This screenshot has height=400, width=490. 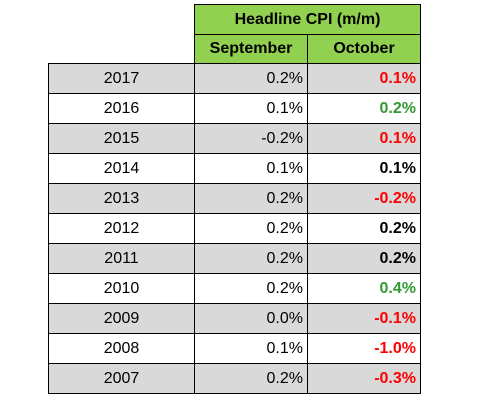 I want to click on table-row: 2007 0.2% -0.3%, so click(x=234, y=378).